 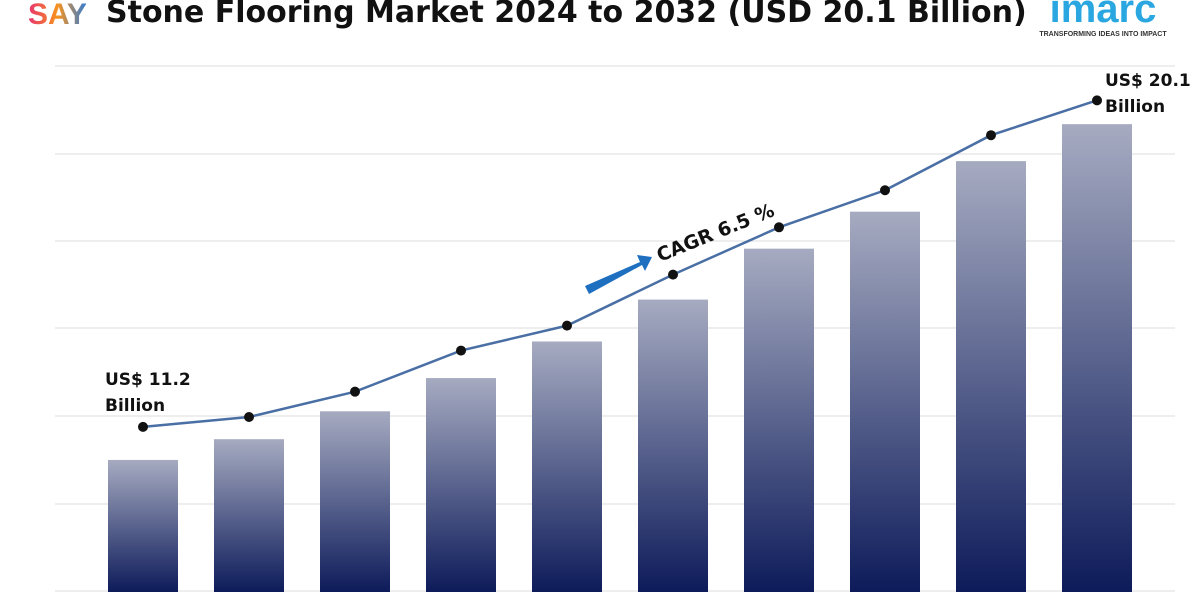 What do you see at coordinates (1103, 15) in the screenshot?
I see `logo-right: imarc` at bounding box center [1103, 15].